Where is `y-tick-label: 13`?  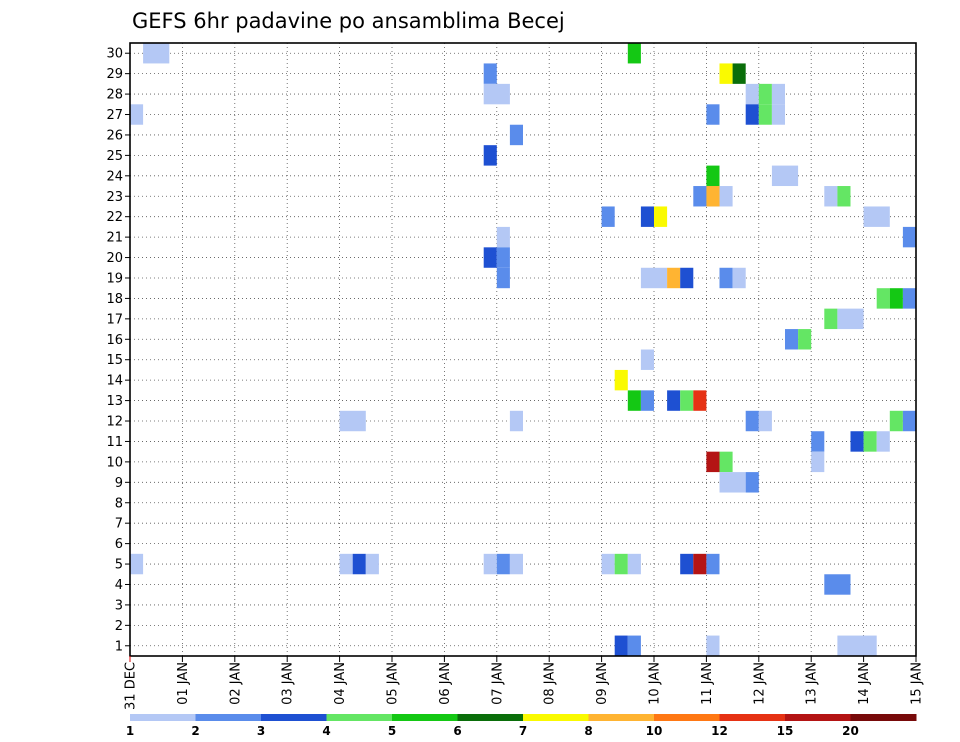
y-tick-label: 13 is located at coordinates (114, 401).